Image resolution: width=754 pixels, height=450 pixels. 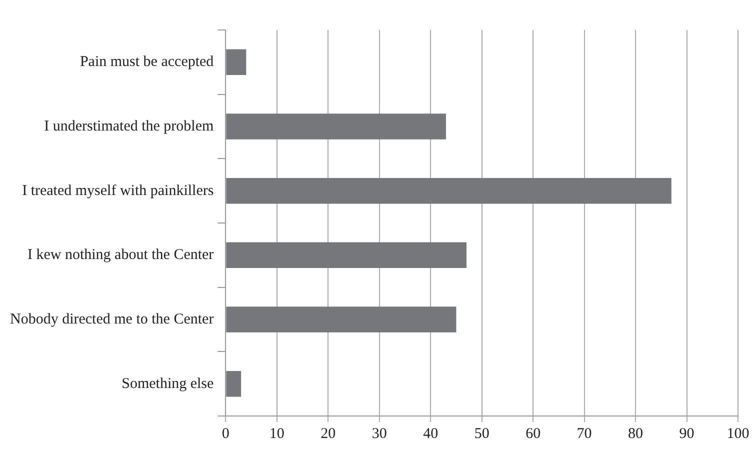 I want to click on x-tick-label: 100, so click(x=738, y=434).